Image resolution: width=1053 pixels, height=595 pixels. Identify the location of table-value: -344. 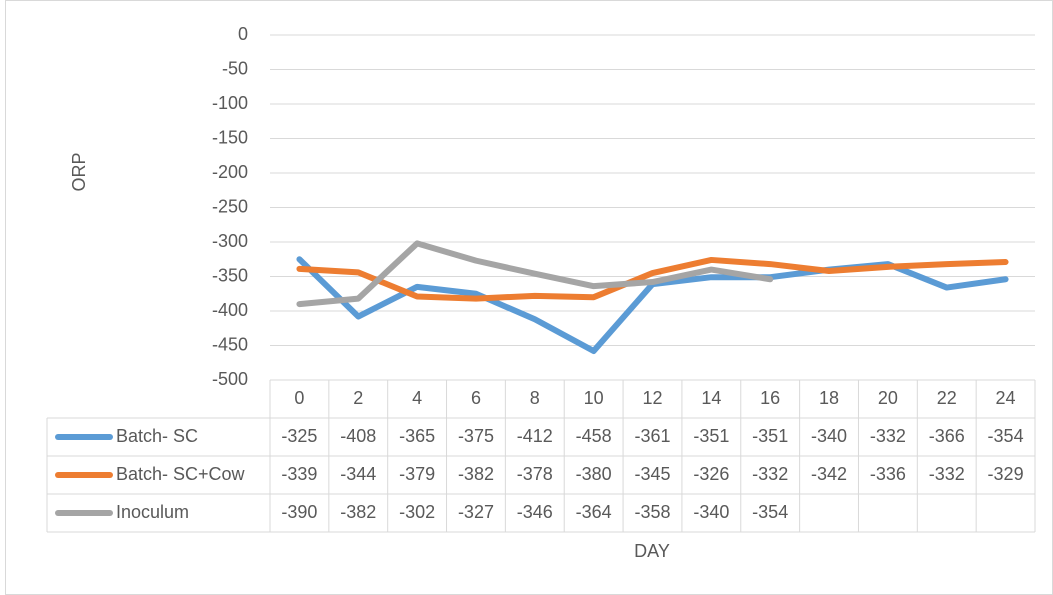
(358, 474).